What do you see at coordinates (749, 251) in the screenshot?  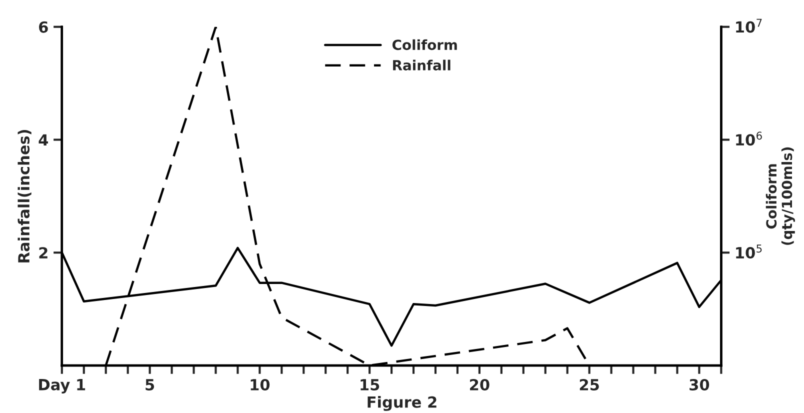 I see `y2-tick-label: 10$^{5}$` at bounding box center [749, 251].